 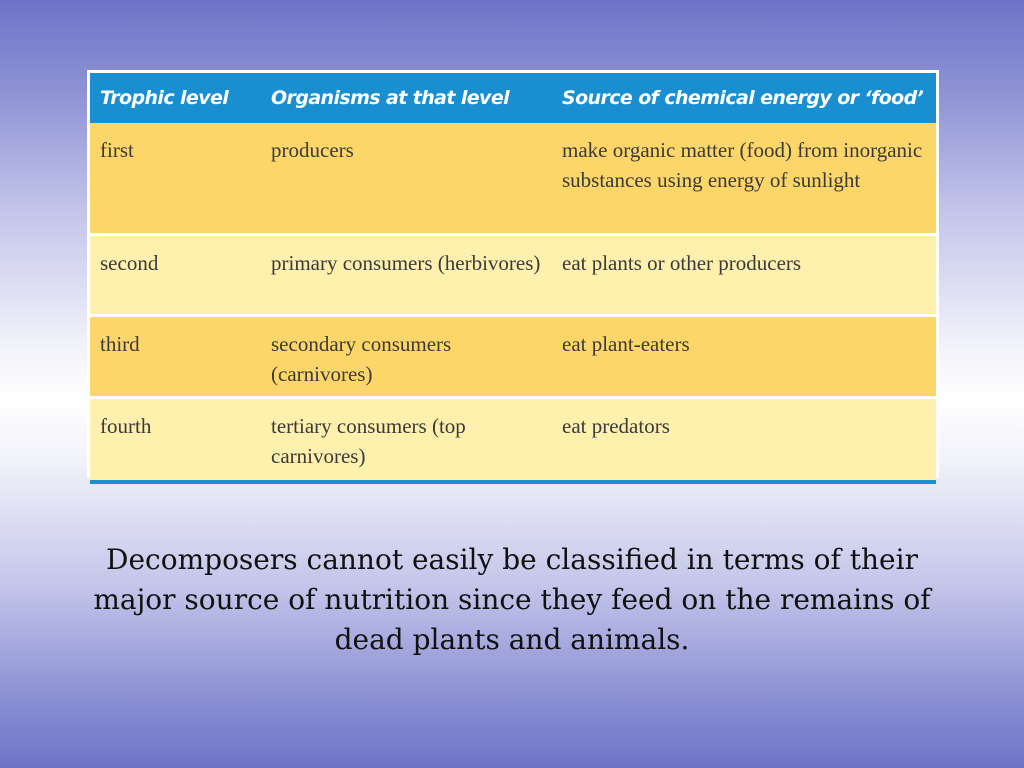 What do you see at coordinates (744, 275) in the screenshot?
I see `cell-source: eat plants or other producers` at bounding box center [744, 275].